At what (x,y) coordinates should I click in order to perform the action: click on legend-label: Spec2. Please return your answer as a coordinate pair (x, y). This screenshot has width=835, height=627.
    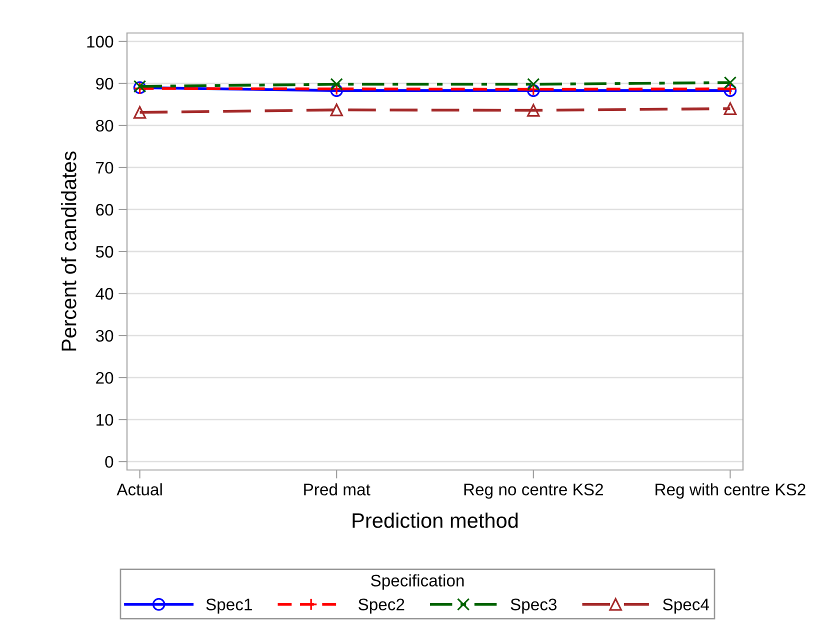
    Looking at the image, I should click on (381, 606).